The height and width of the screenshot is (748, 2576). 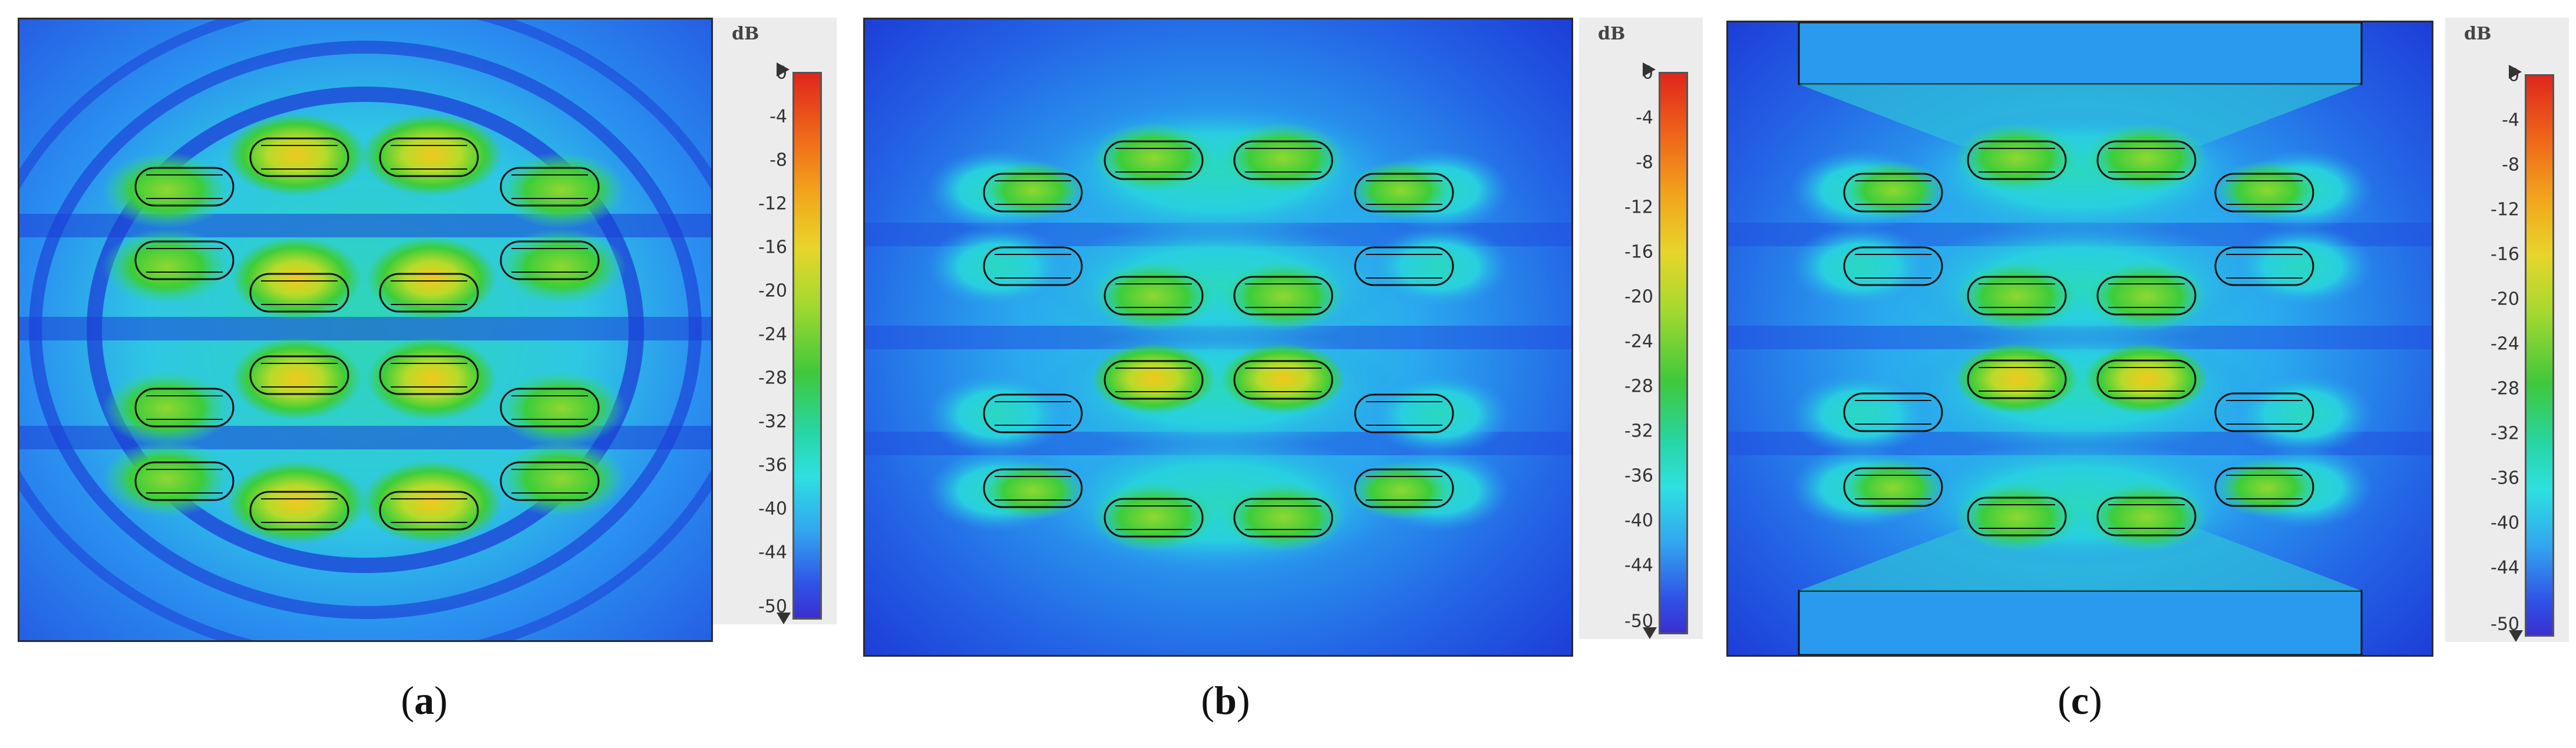 What do you see at coordinates (2080, 53) in the screenshot?
I see `top-slab` at bounding box center [2080, 53].